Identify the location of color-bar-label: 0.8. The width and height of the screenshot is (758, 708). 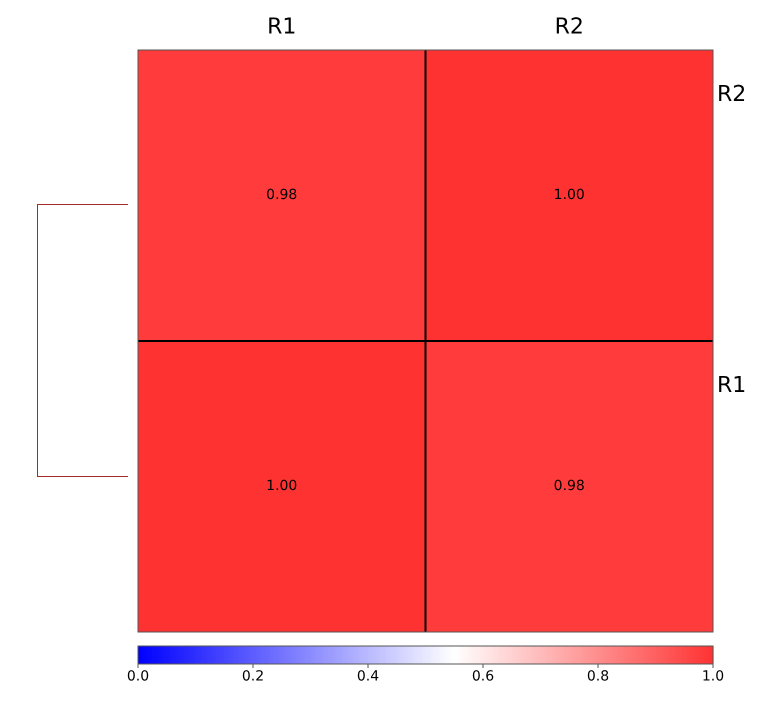
(598, 676).